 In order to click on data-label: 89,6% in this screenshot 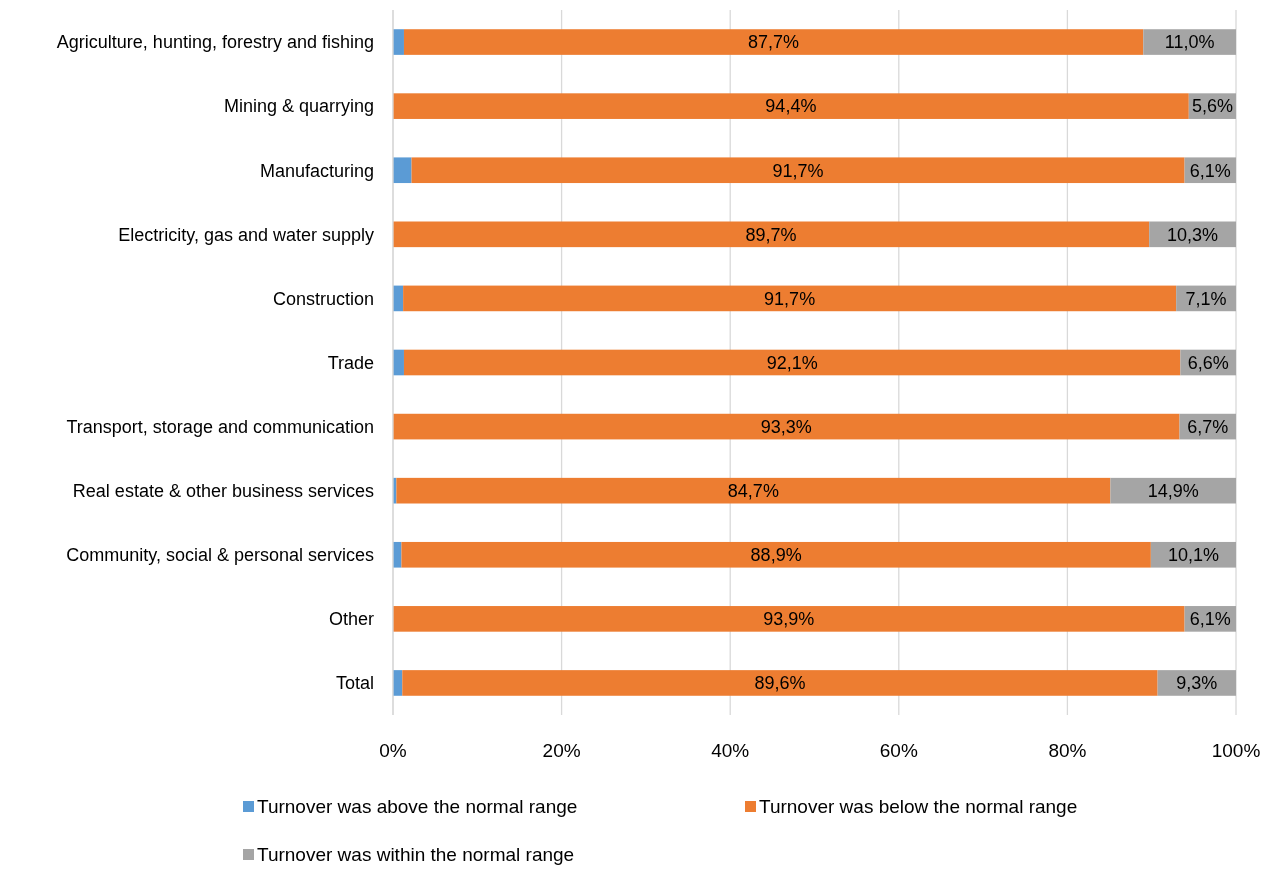, I will do `click(780, 683)`.